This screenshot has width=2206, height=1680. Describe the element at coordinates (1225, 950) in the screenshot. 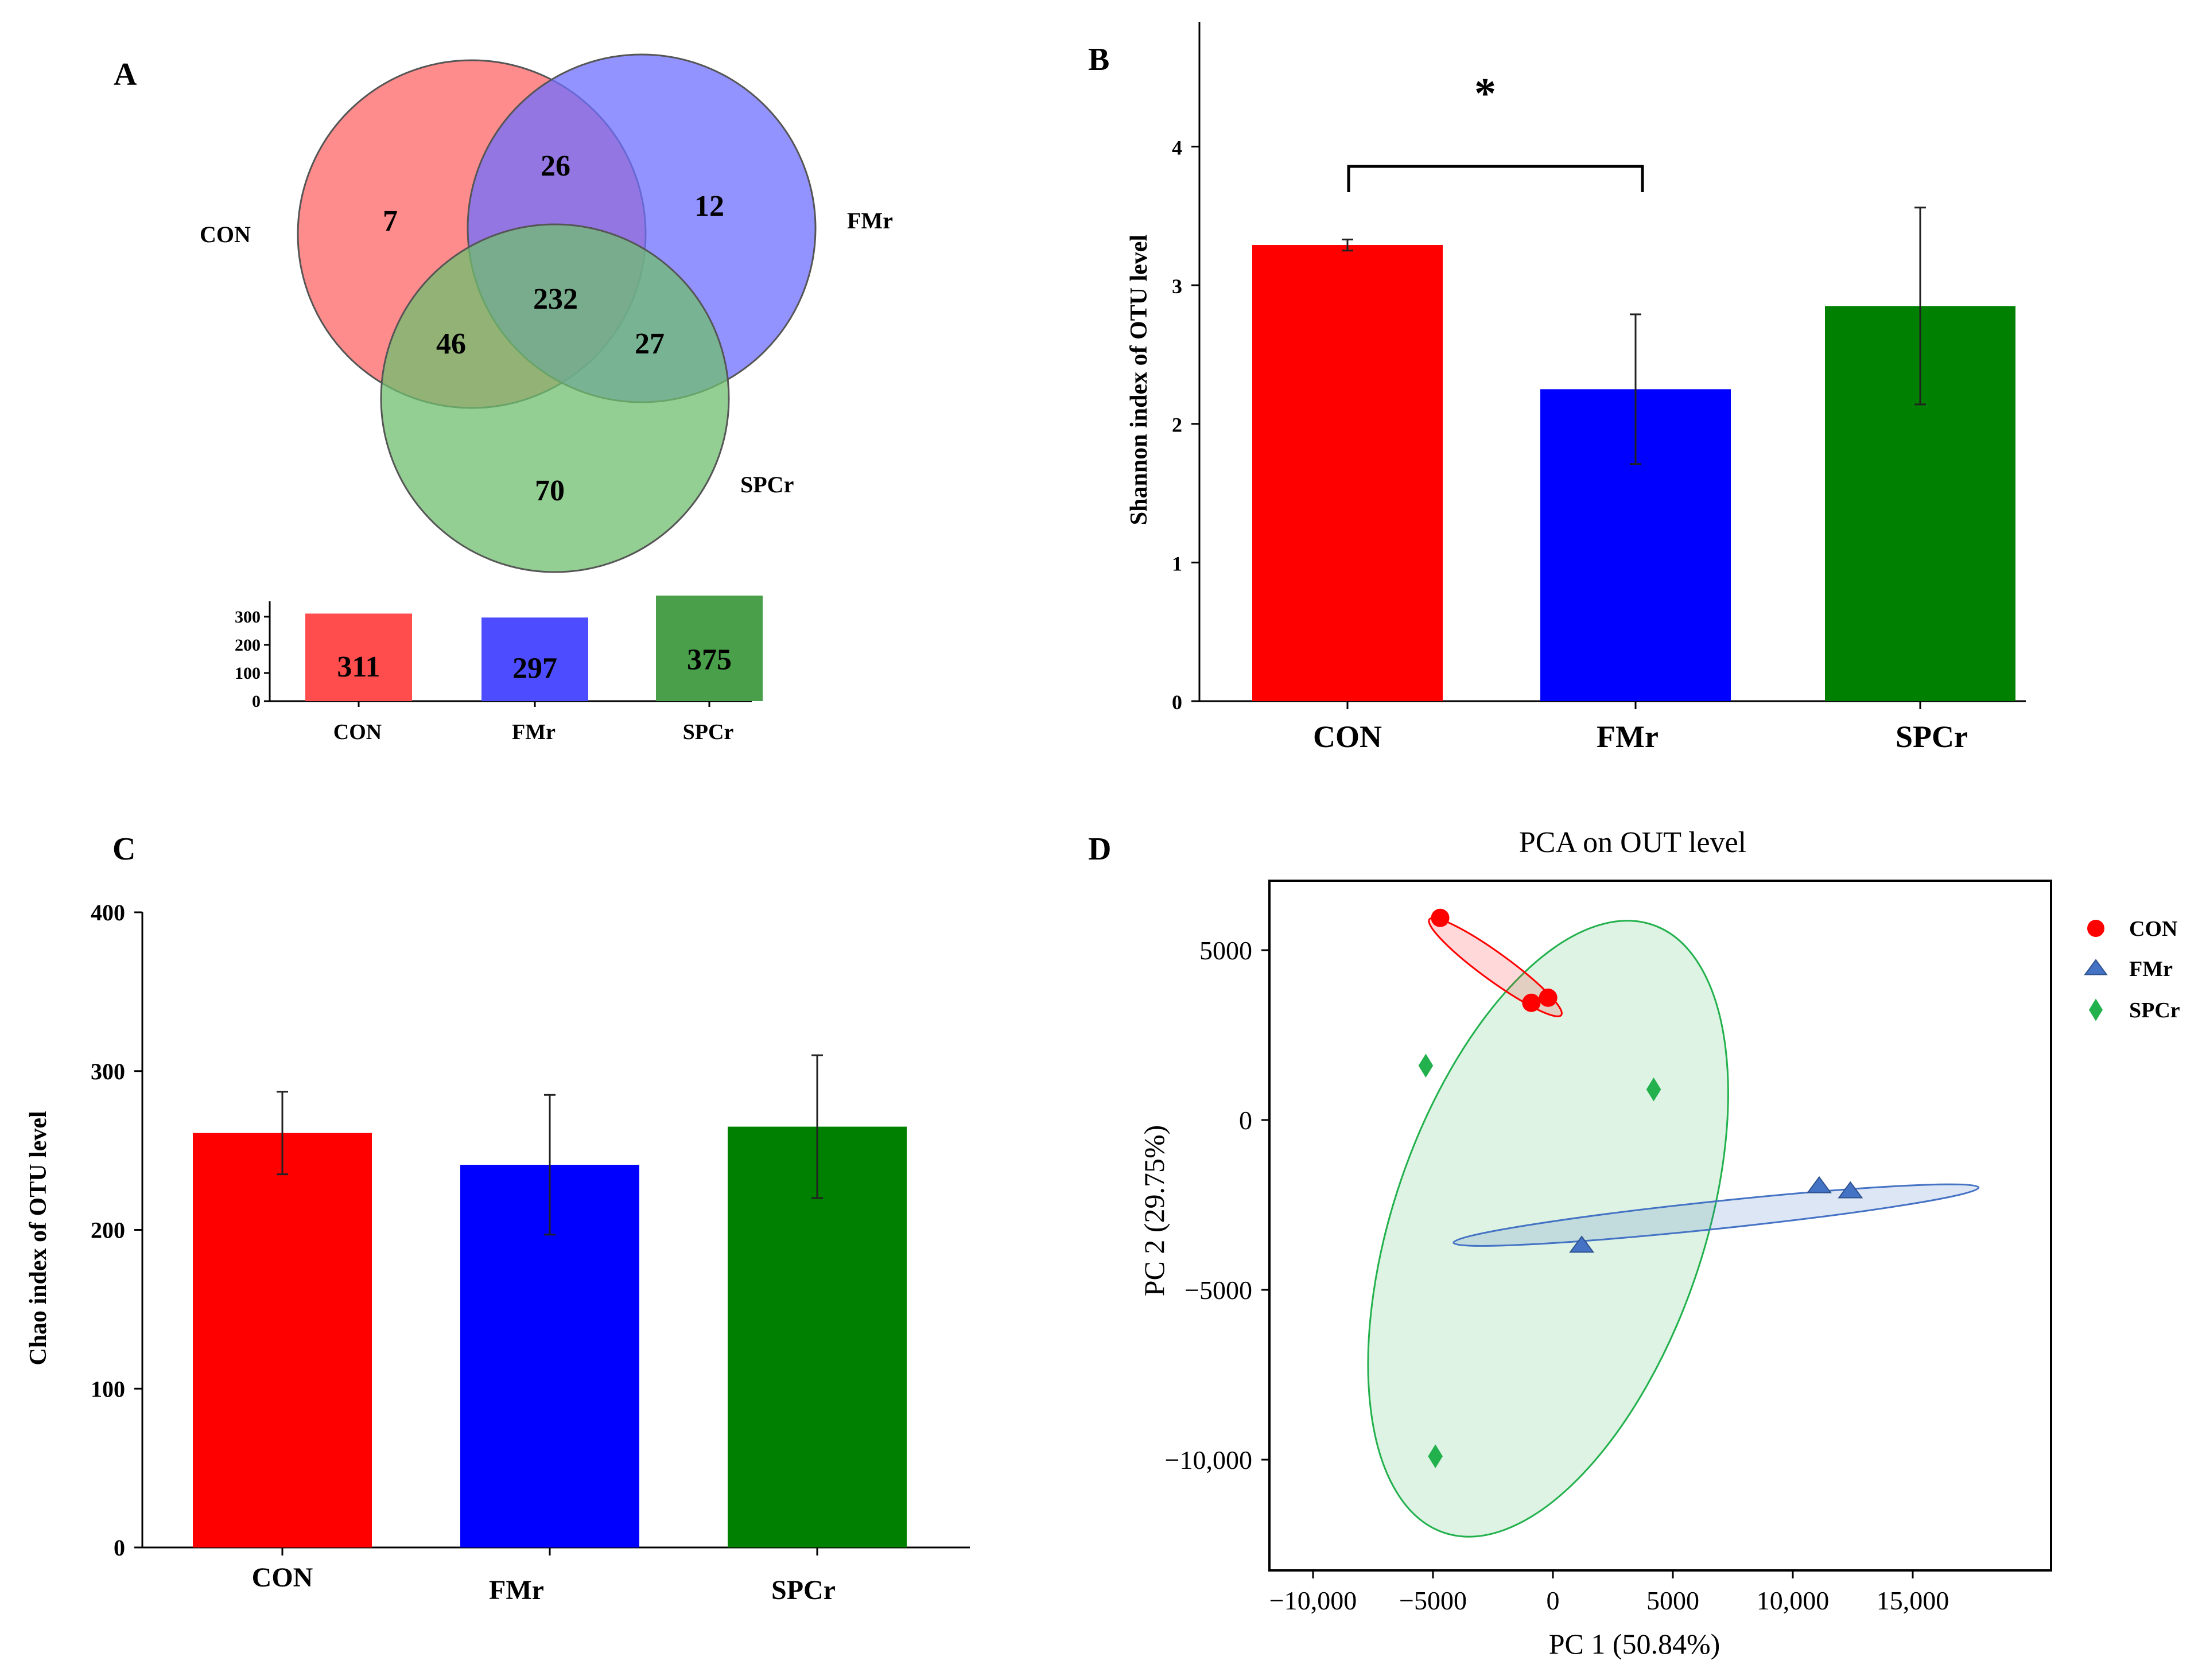

I see `y-tick-label: 5000` at that location.